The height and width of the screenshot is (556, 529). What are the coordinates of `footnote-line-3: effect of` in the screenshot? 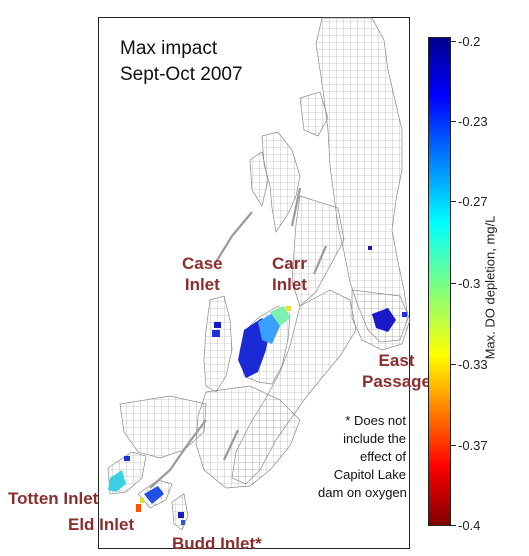 It's located at (382, 456).